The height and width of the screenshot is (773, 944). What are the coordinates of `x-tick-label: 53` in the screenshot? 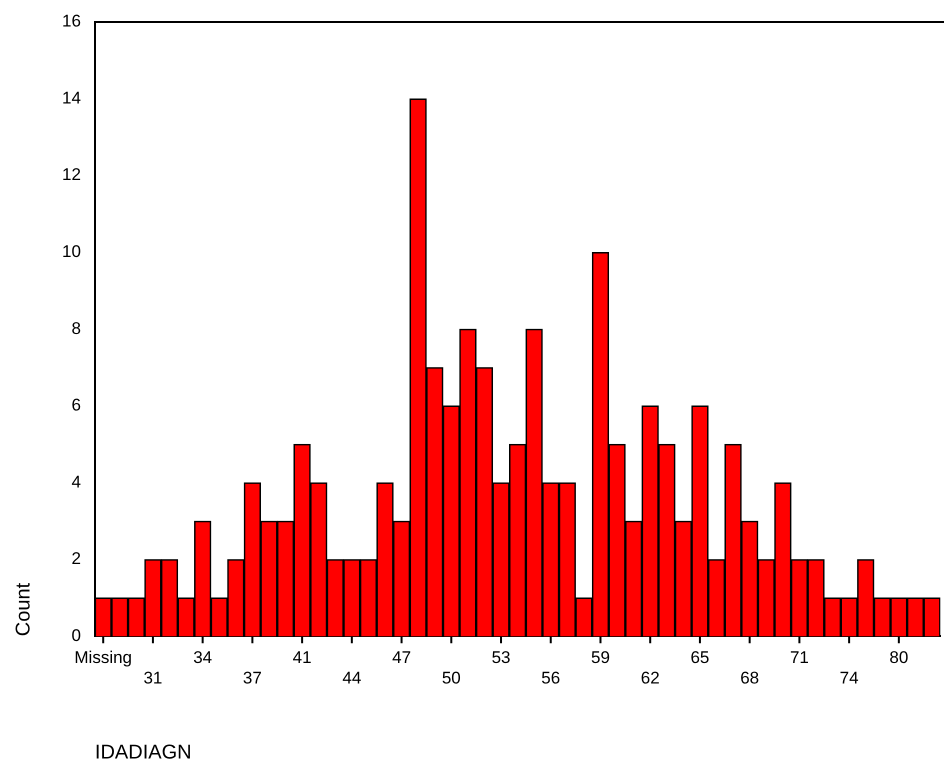 It's located at (501, 658).